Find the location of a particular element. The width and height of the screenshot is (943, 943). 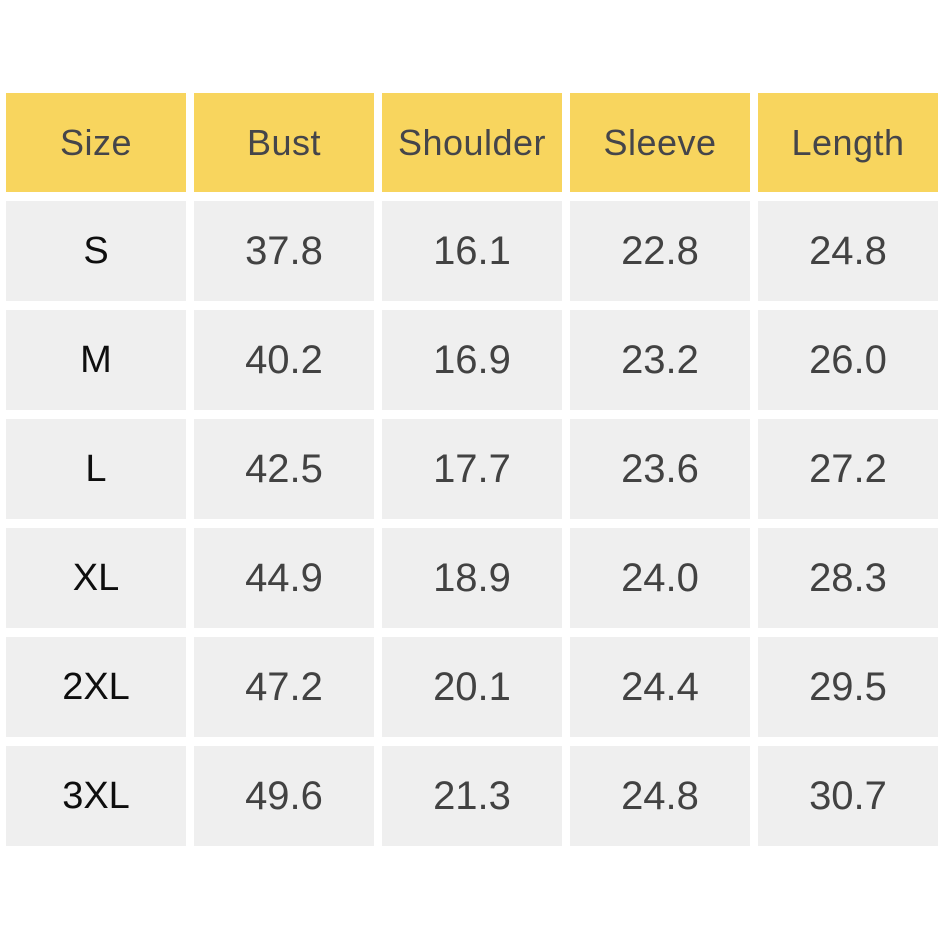

size-label-cell: S is located at coordinates (96, 251).